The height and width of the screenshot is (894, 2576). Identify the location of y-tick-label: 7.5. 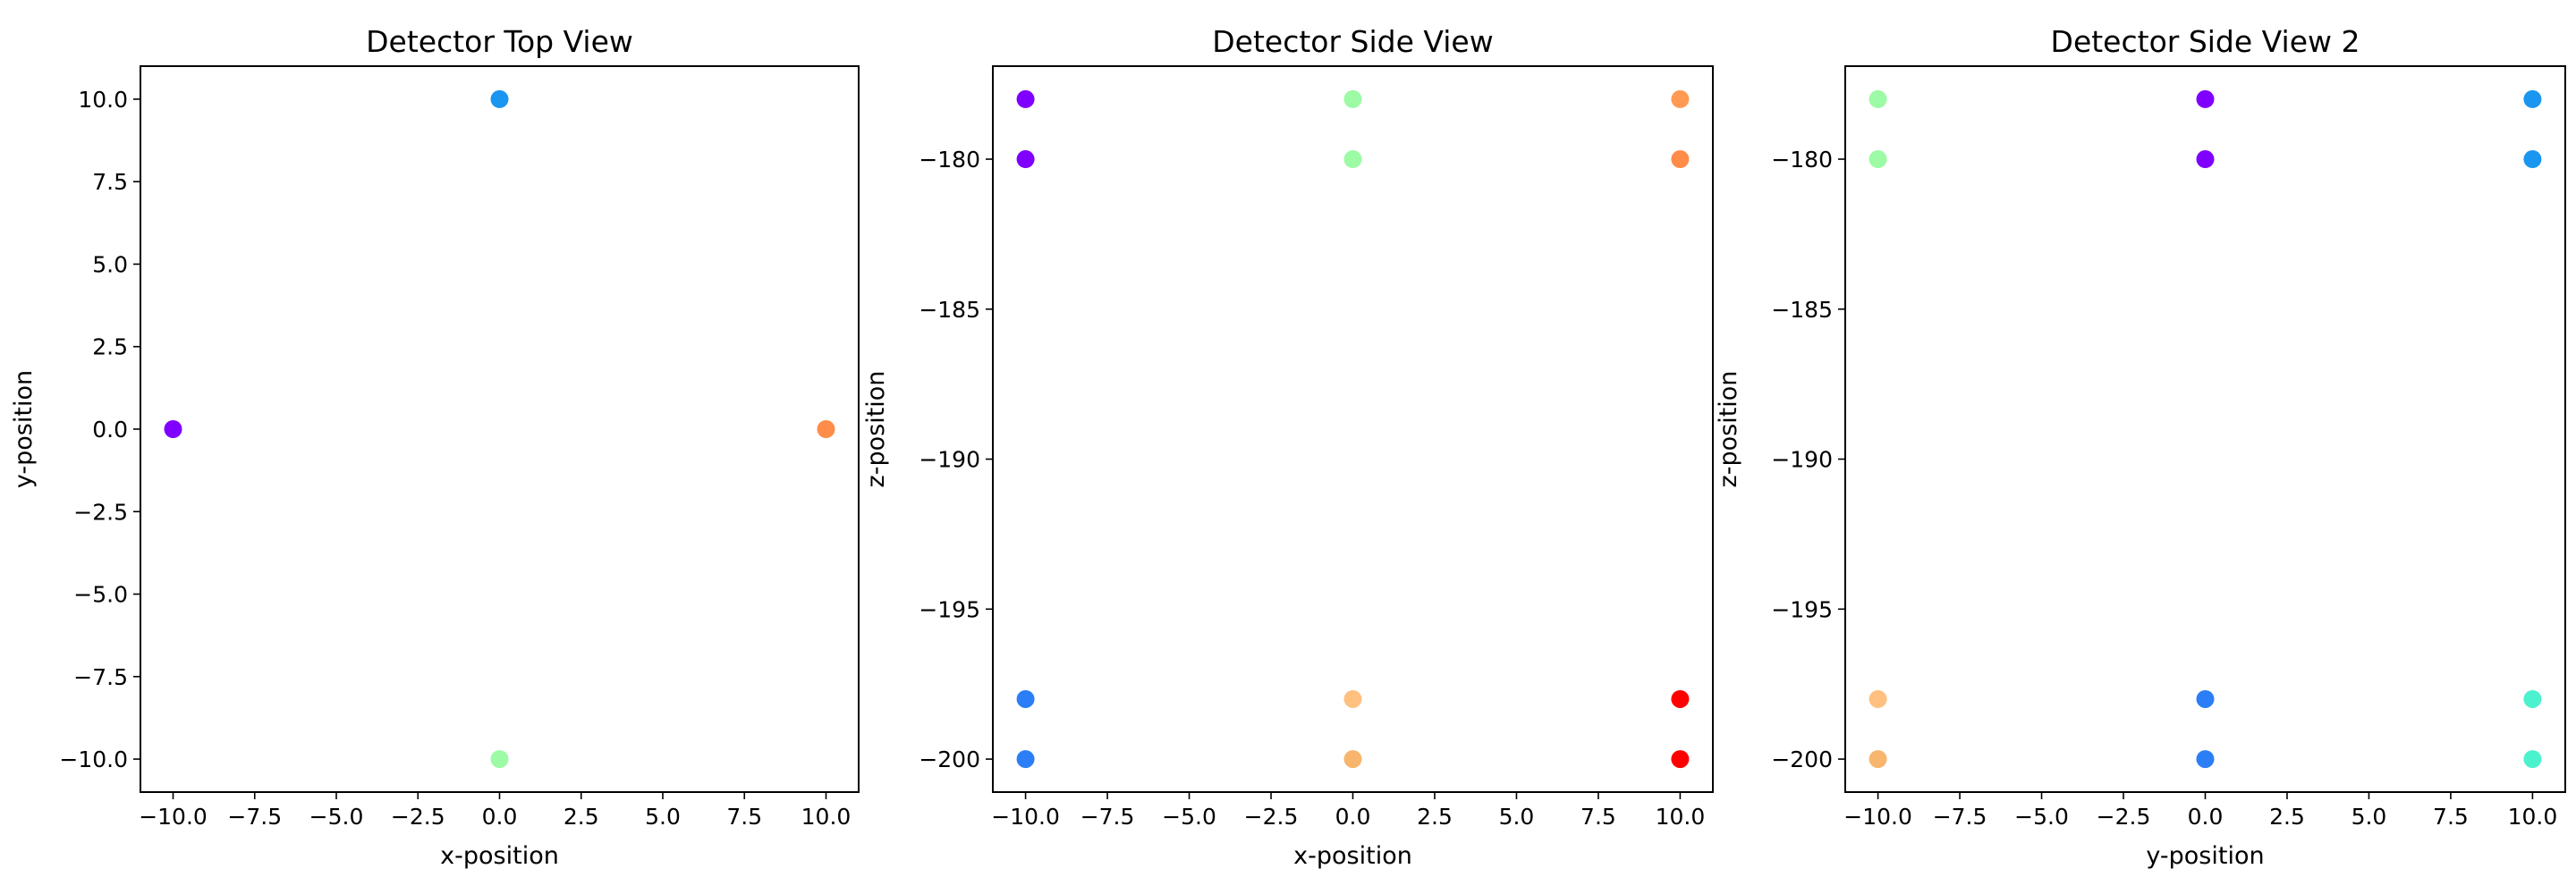
(110, 182).